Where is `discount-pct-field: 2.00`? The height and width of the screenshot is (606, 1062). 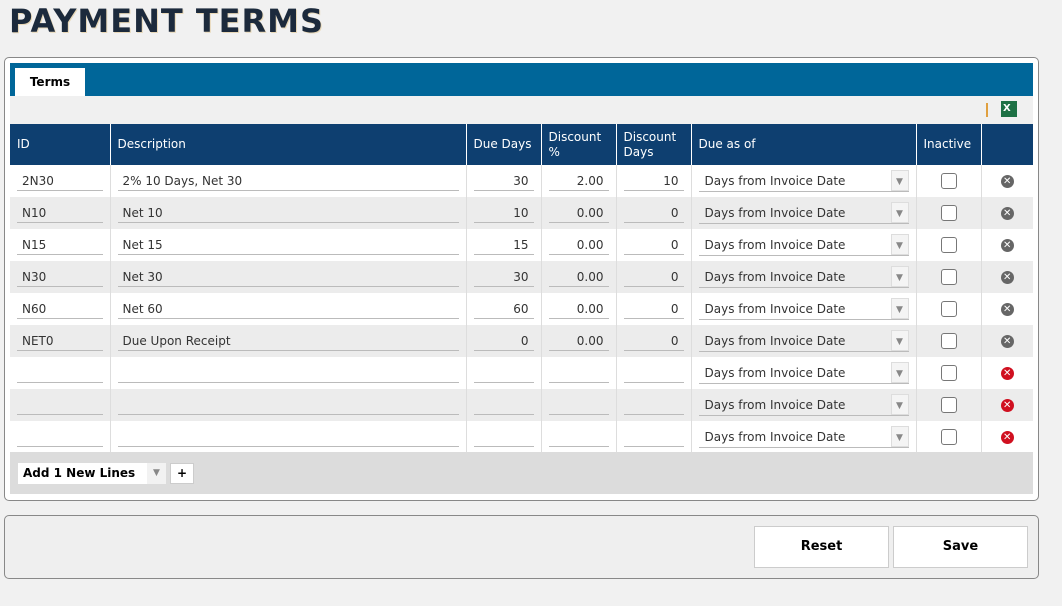
discount-pct-field: 2.00 is located at coordinates (578, 181).